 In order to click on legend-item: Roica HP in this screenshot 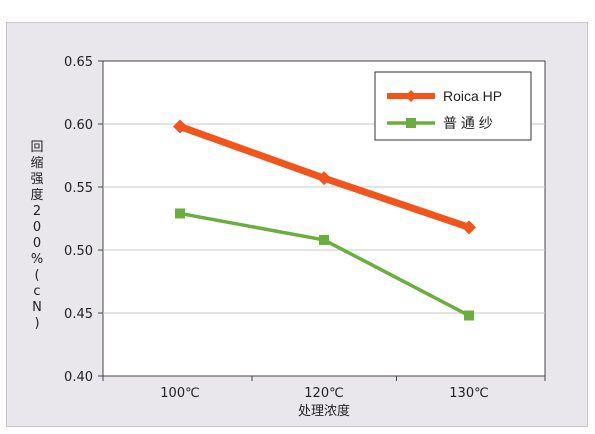, I will do `click(444, 96)`.